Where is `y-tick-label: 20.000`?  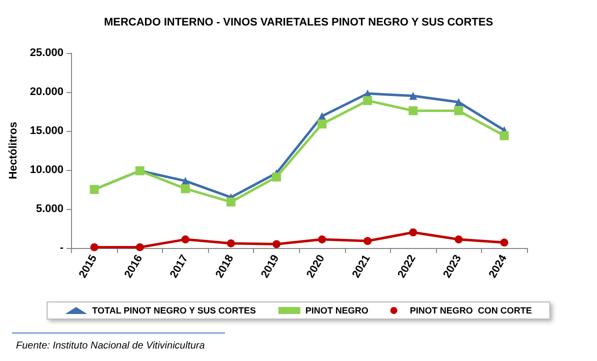 y-tick-label: 20.000 is located at coordinates (47, 92).